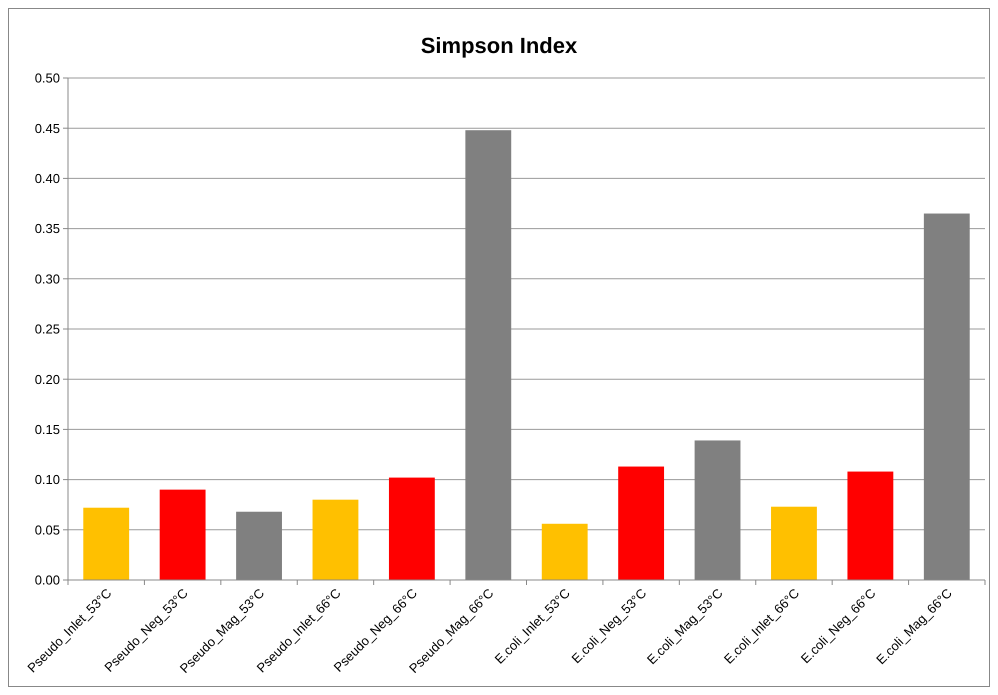  I want to click on y-tick-label: 0.15, so click(47, 429).